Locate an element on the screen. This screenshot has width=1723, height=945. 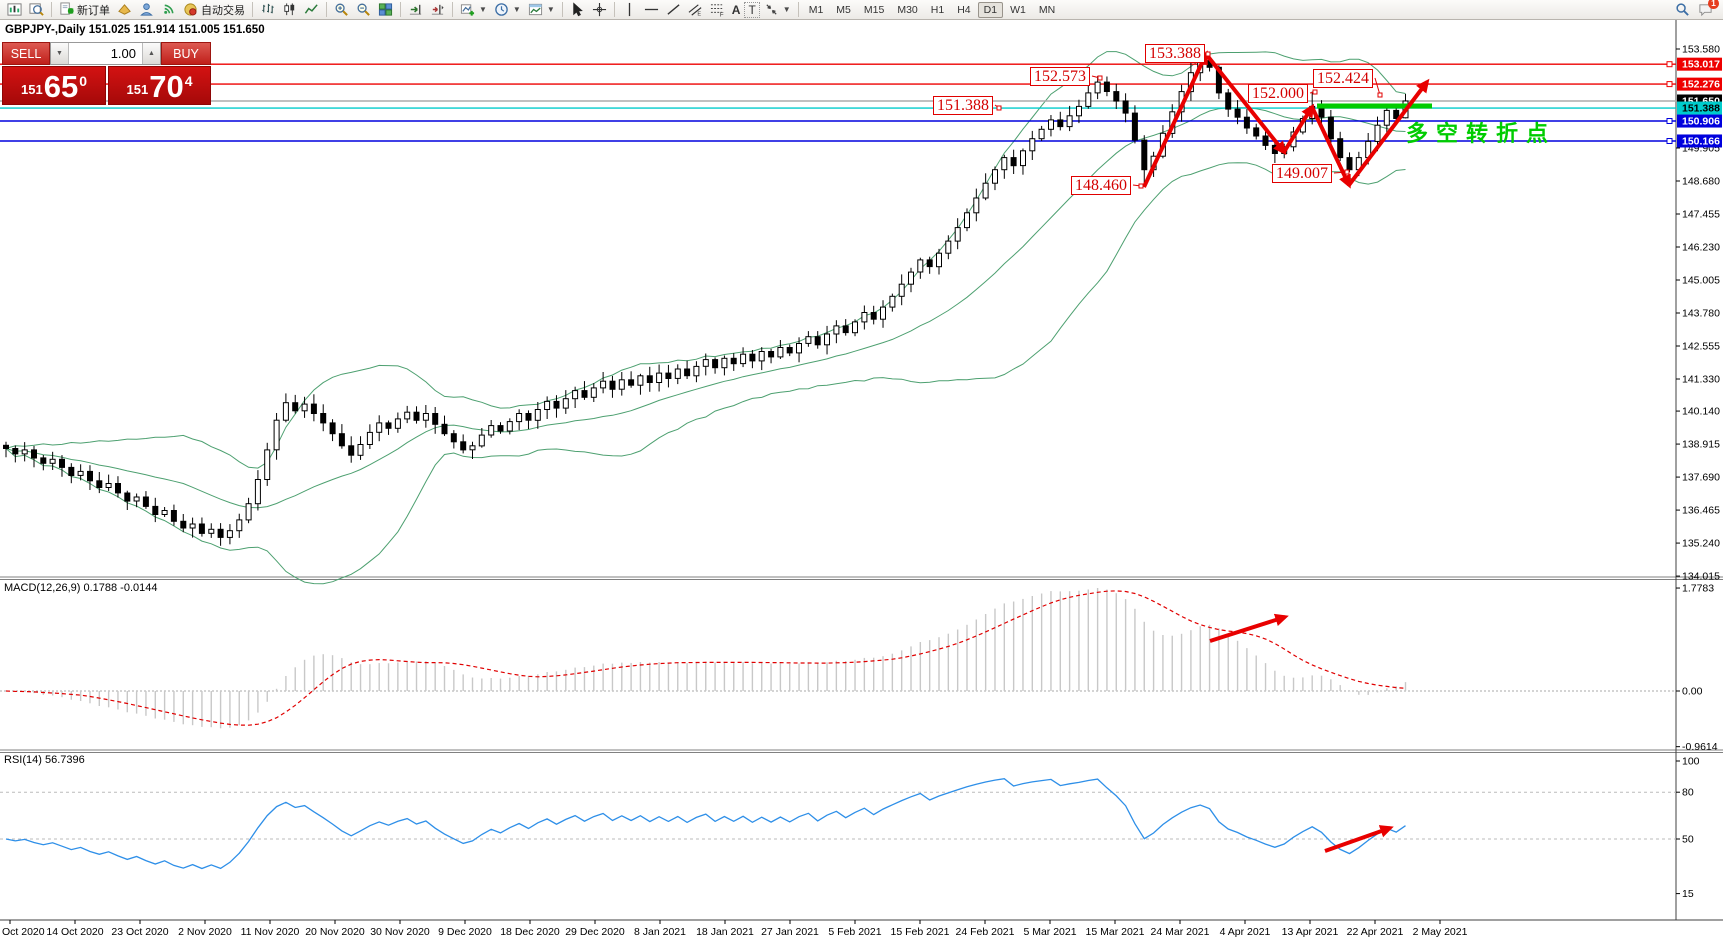
templates-button: ▼ is located at coordinates (541, 9).